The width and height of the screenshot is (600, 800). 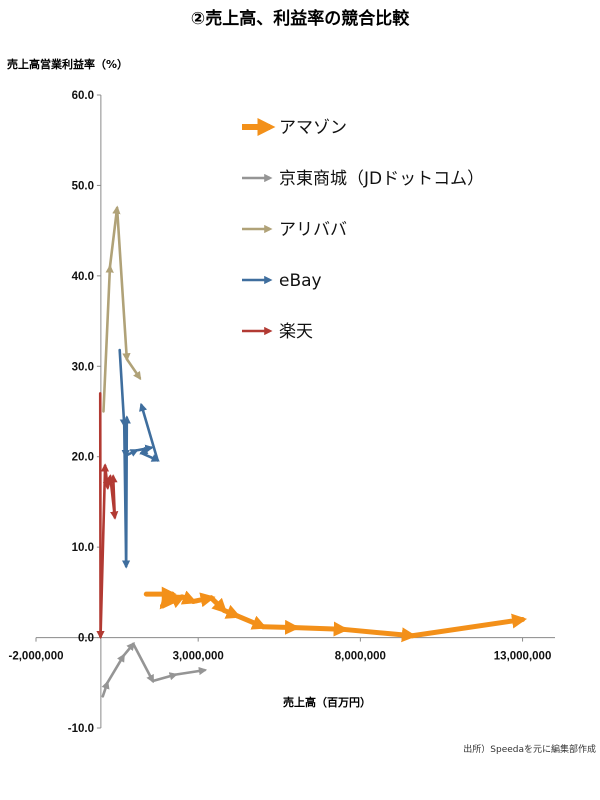 What do you see at coordinates (83, 367) in the screenshot?
I see `y-tick-label: 30.0` at bounding box center [83, 367].